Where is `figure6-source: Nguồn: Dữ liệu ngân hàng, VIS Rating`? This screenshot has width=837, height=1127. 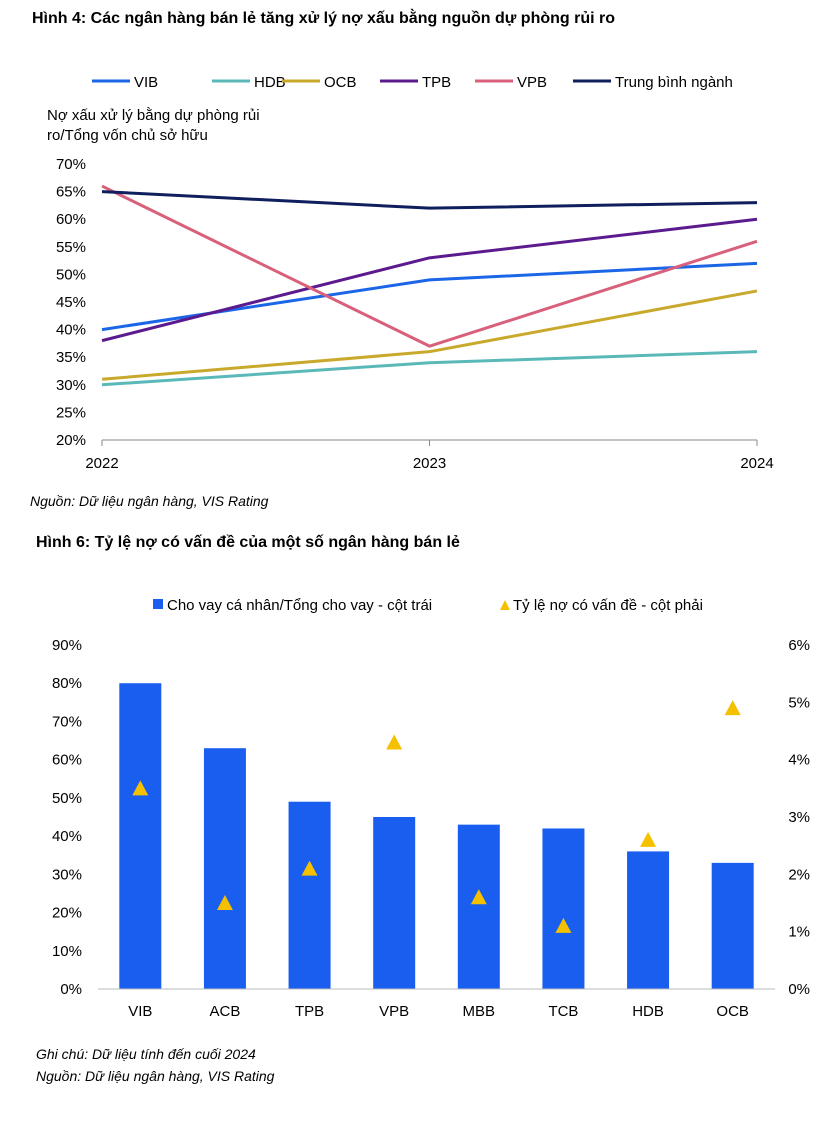
figure6-source: Nguồn: Dữ liệu ngân hàng, VIS Rating is located at coordinates (155, 1076).